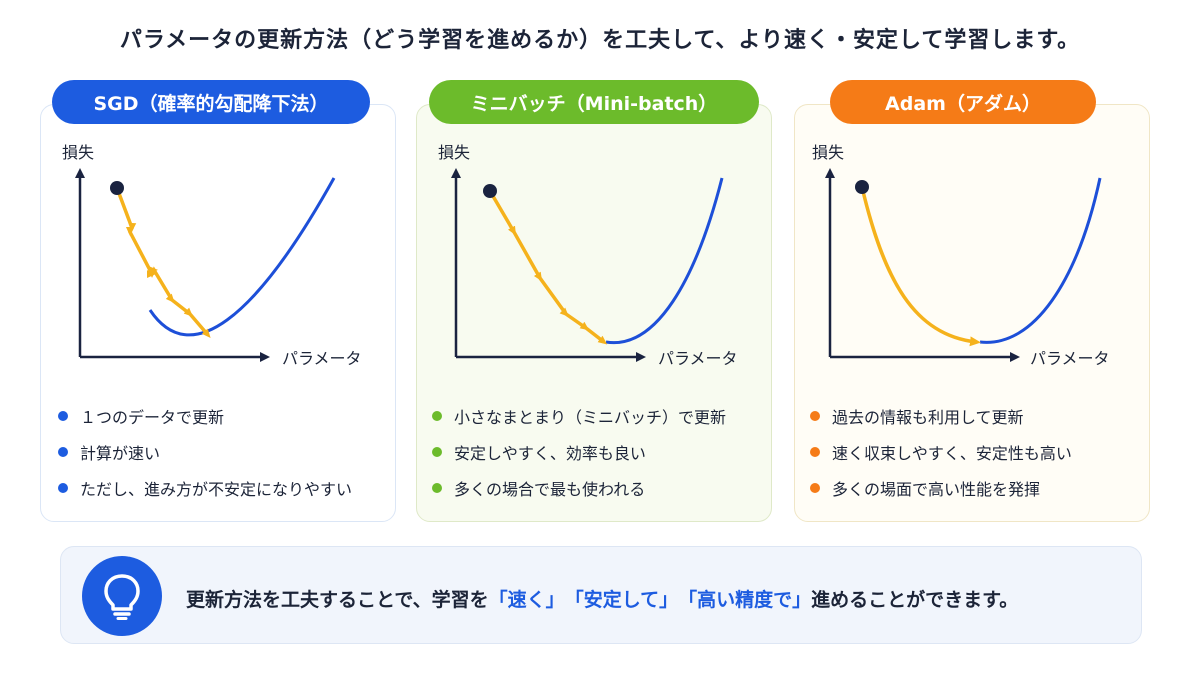 This screenshot has height=675, width=1200. I want to click on minibatch-loss-plot: 損失 パラメータ, so click(588, 255).